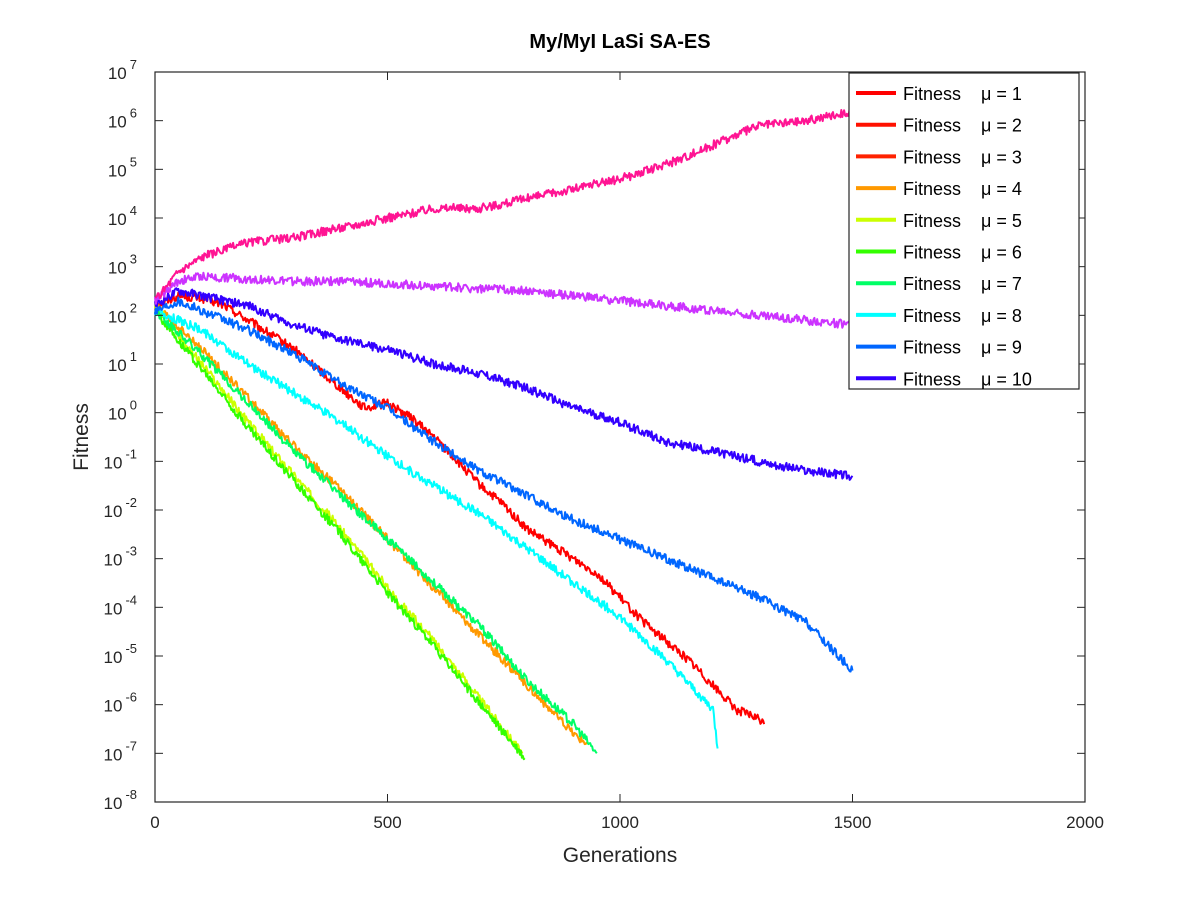  I want to click on x-tick-label: 2000, so click(1085, 822).